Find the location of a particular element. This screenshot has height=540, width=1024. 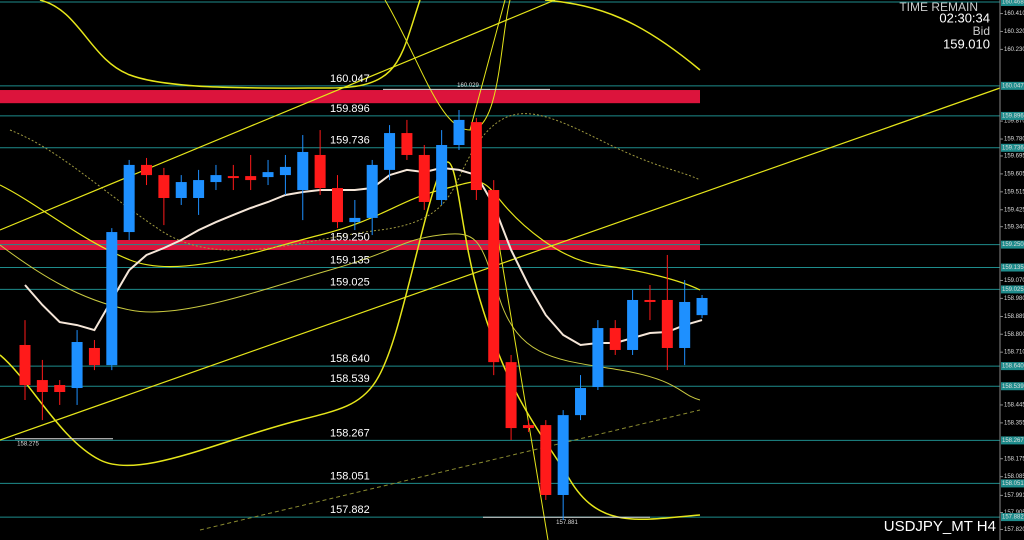

level-tag-label: 158.640 is located at coordinates (1013, 367).